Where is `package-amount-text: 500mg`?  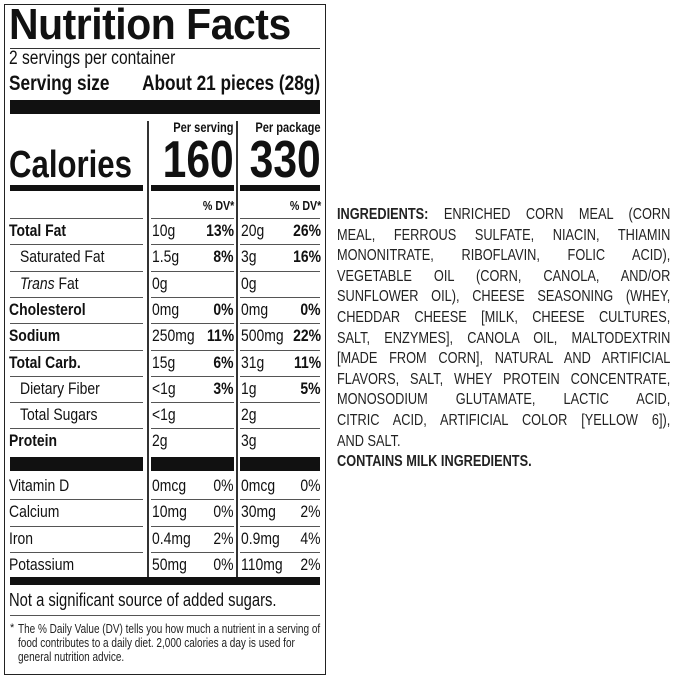
package-amount-text: 500mg is located at coordinates (262, 336).